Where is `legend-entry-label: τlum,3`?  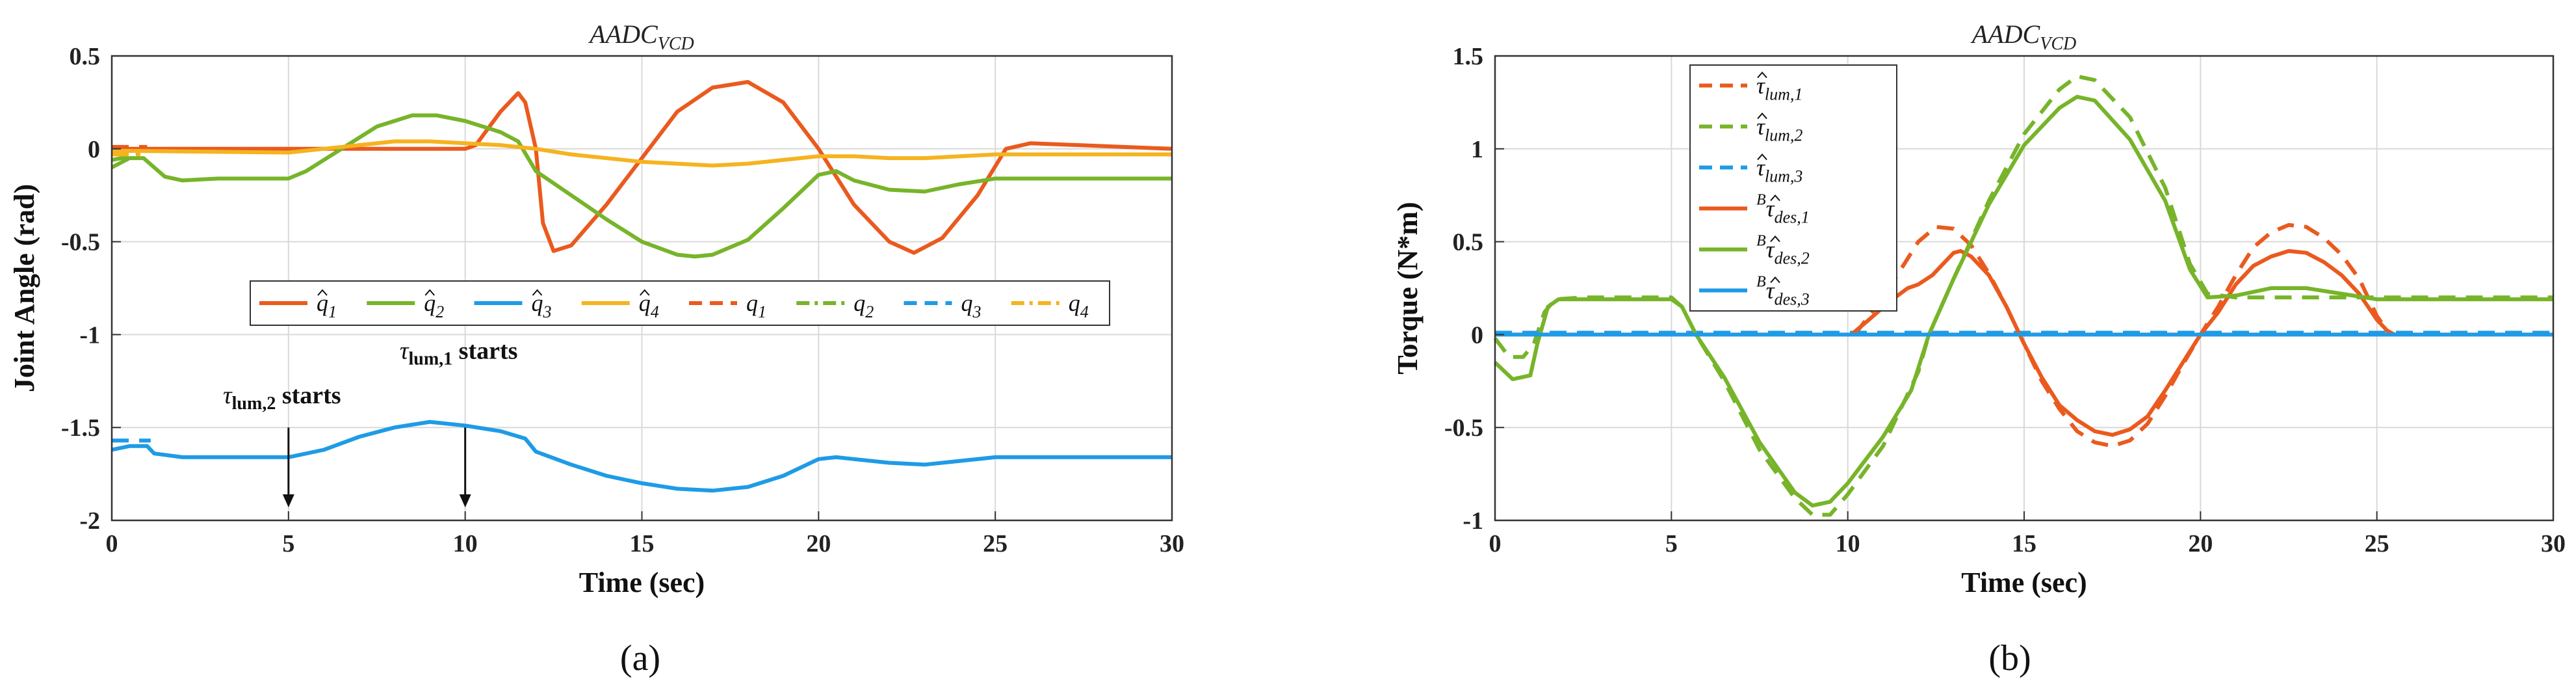
legend-entry-label: τlum,3 is located at coordinates (1779, 170).